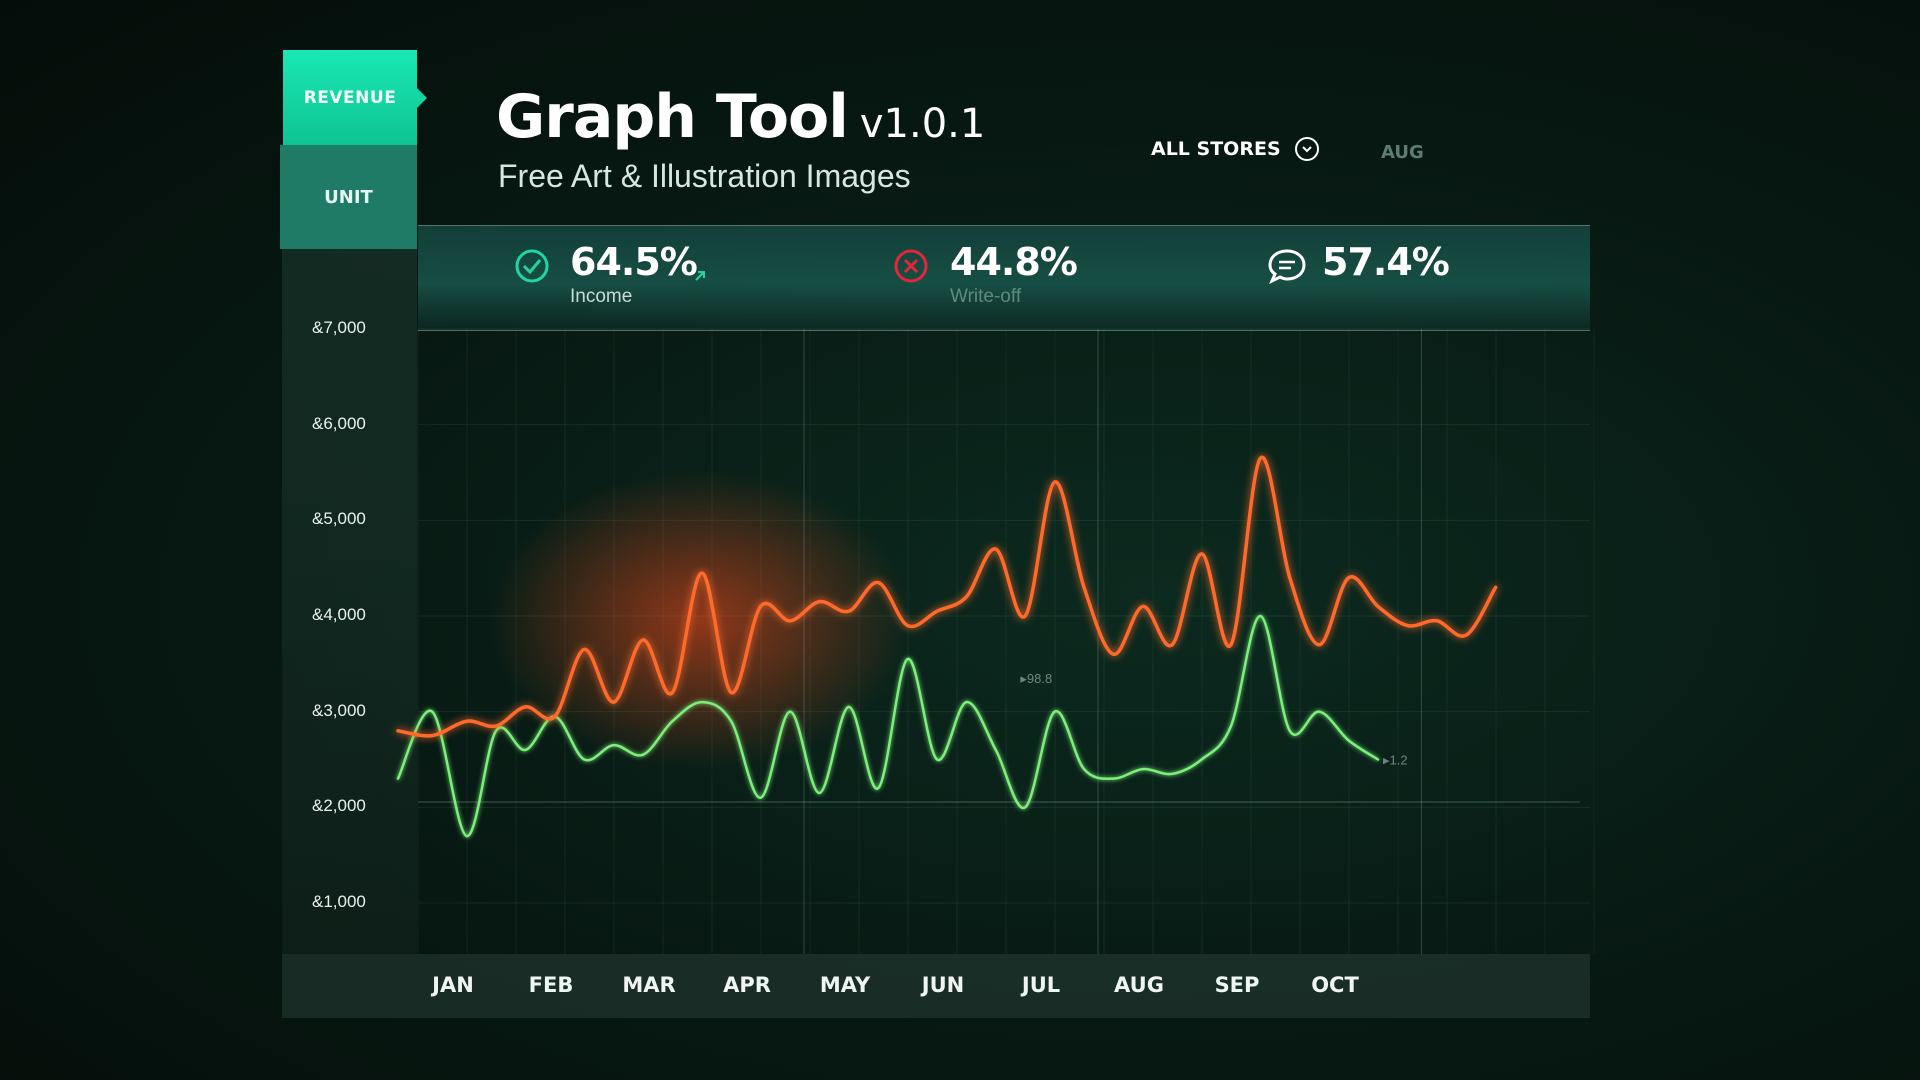 Image resolution: width=1920 pixels, height=1080 pixels. Describe the element at coordinates (453, 985) in the screenshot. I see `x-tick-label: JAN` at that location.